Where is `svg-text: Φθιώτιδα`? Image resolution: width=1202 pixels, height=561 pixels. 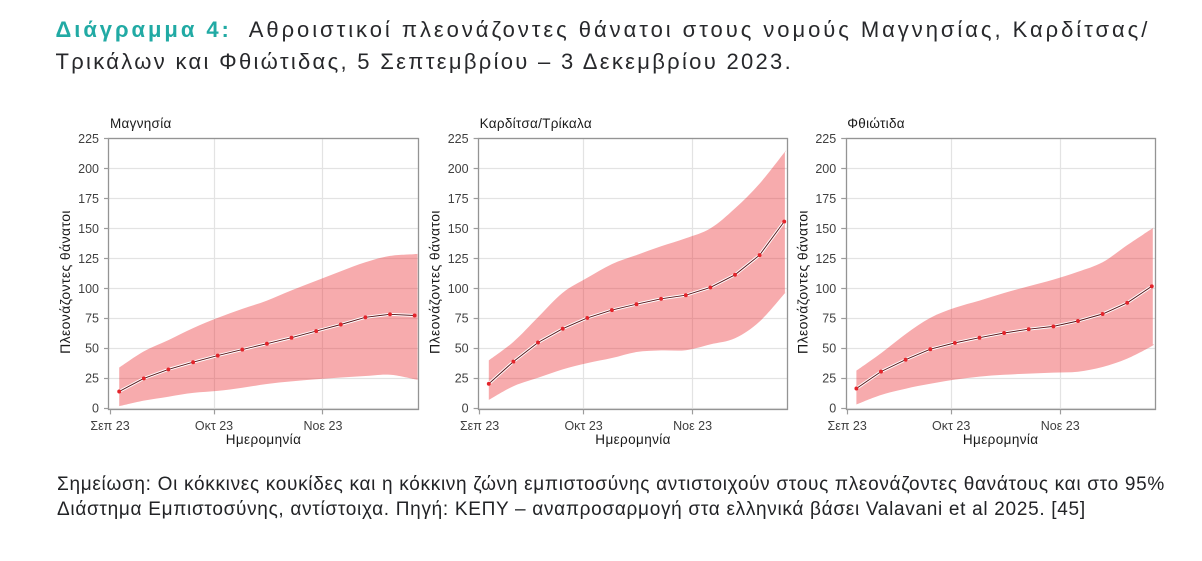
svg-text: Φθιώτιδα is located at coordinates (876, 123).